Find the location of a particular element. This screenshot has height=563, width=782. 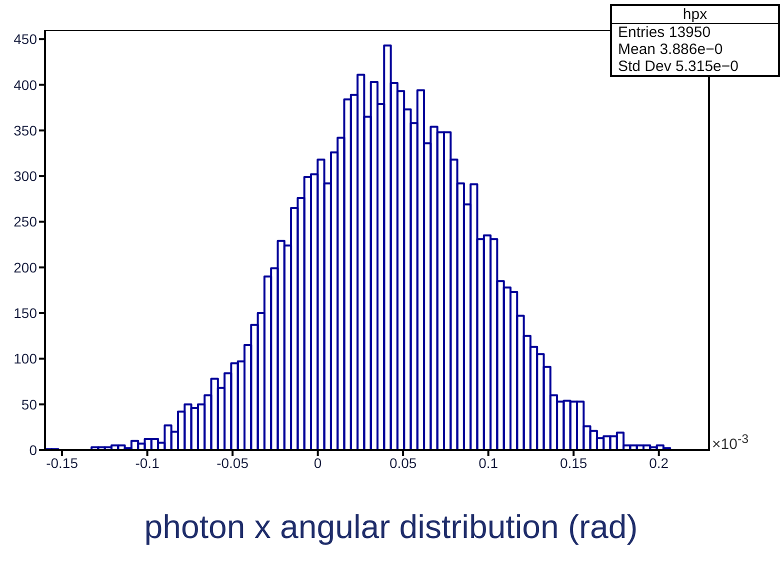

y-tick-label: 300 is located at coordinates (26, 176).